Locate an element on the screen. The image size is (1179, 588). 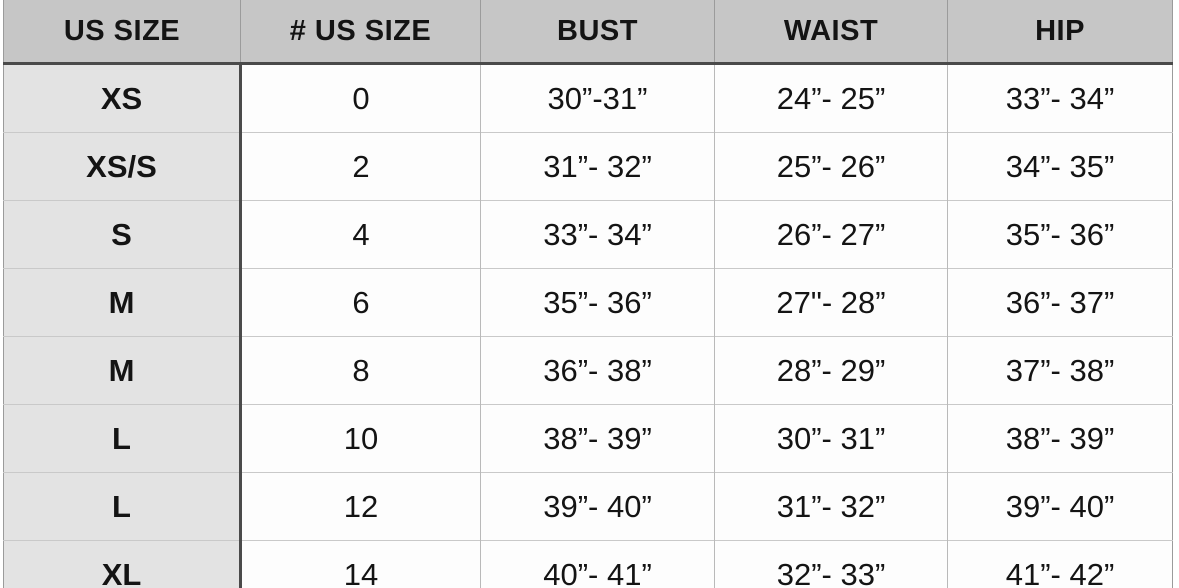
cell-hip: 35”- 36” is located at coordinates (1060, 234).